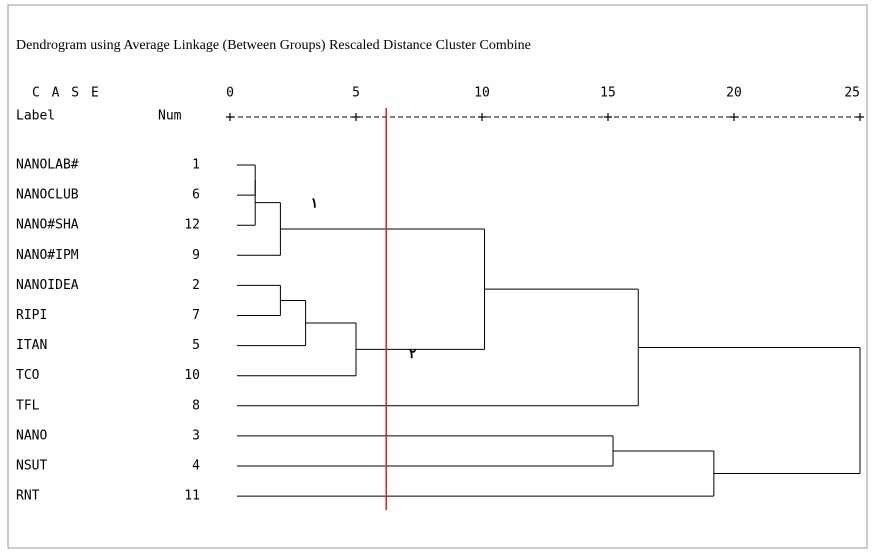  I want to click on leaf-label: TCO, so click(28, 375).